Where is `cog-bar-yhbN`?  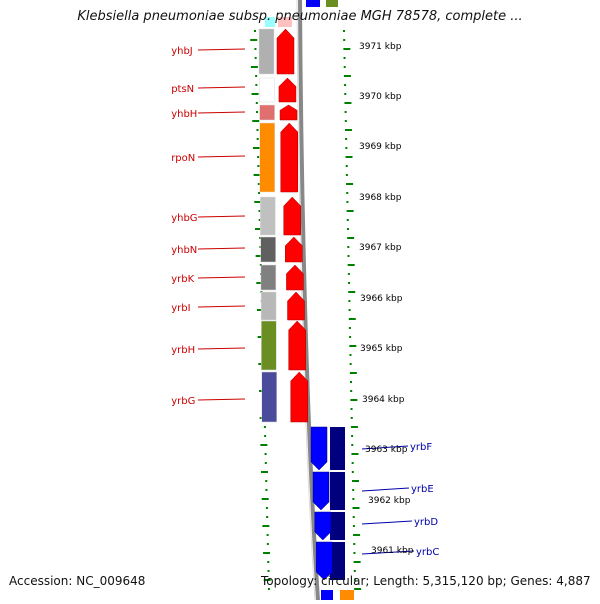 cog-bar-yhbN is located at coordinates (268, 249).